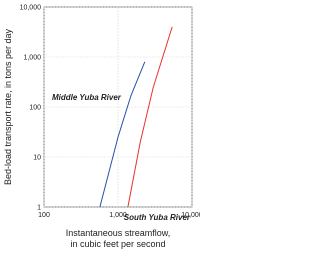  I want to click on x-tick-label: 10,000, so click(190, 215).